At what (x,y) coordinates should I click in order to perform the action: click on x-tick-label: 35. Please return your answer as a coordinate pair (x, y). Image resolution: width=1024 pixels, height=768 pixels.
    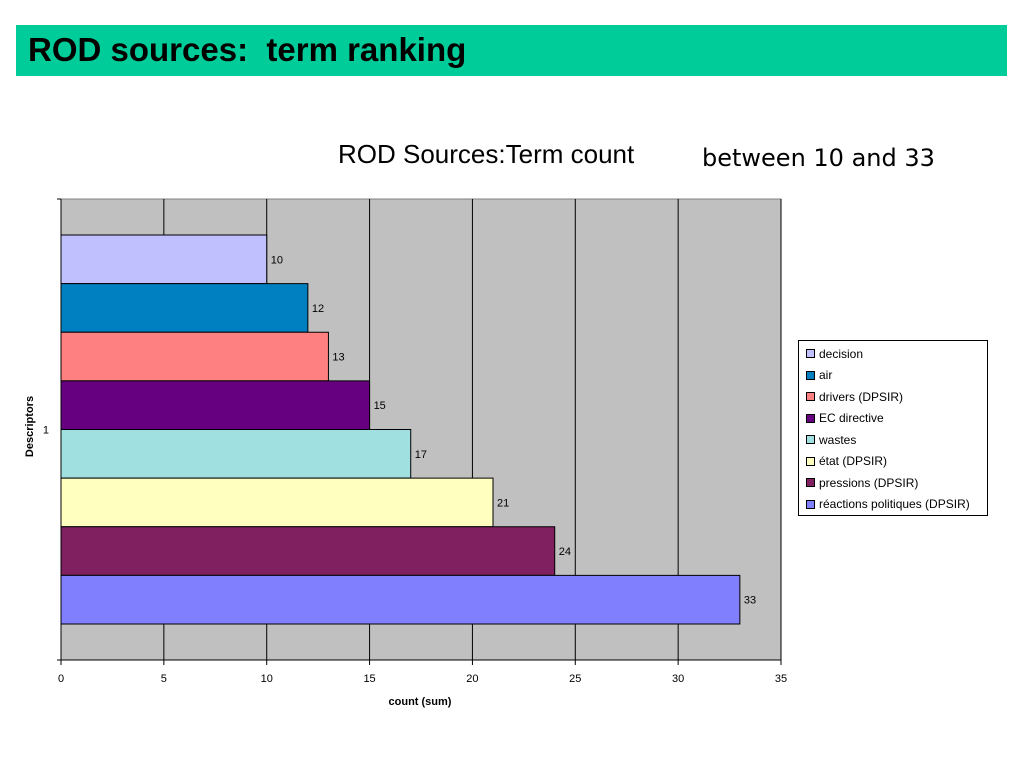
    Looking at the image, I should click on (781, 679).